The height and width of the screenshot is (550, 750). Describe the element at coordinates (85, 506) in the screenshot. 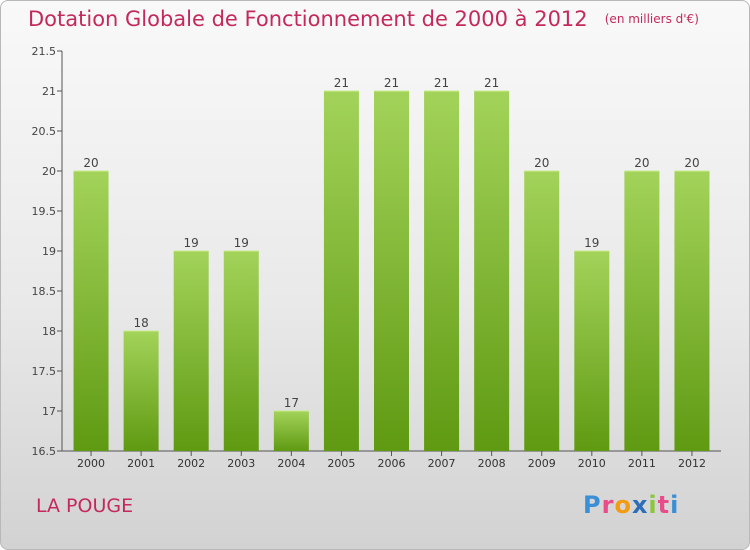

I see `place-name: LA POUGE` at that location.